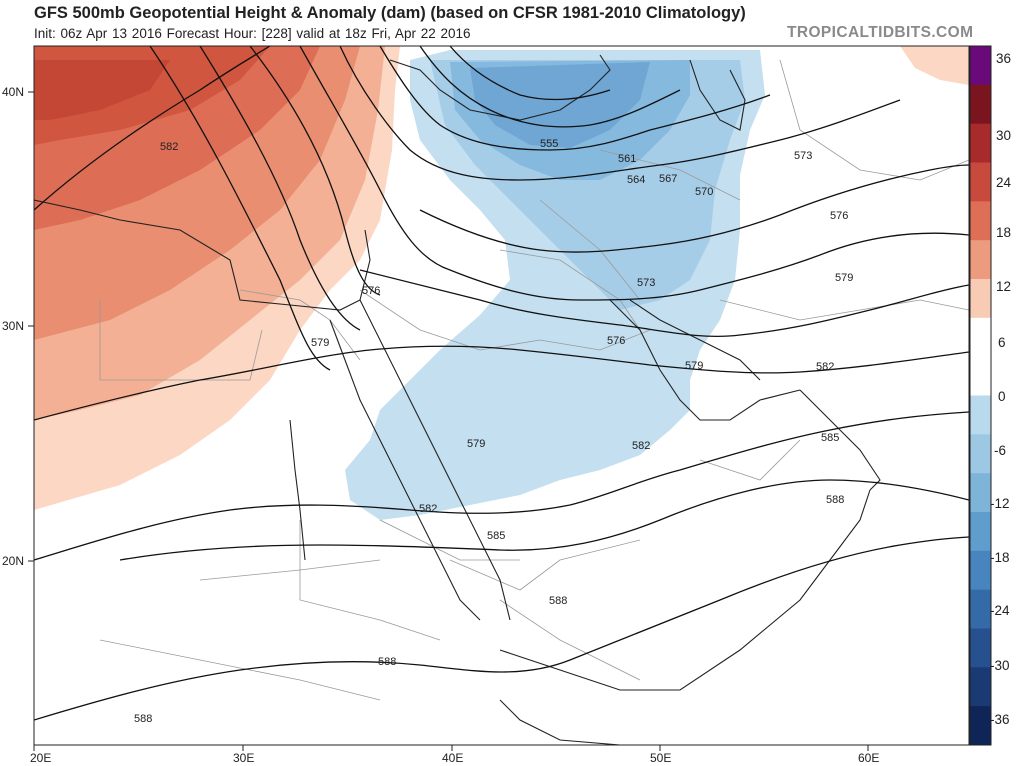  Describe the element at coordinates (868, 758) in the screenshot. I see `lon-tick-label: 60E` at that location.